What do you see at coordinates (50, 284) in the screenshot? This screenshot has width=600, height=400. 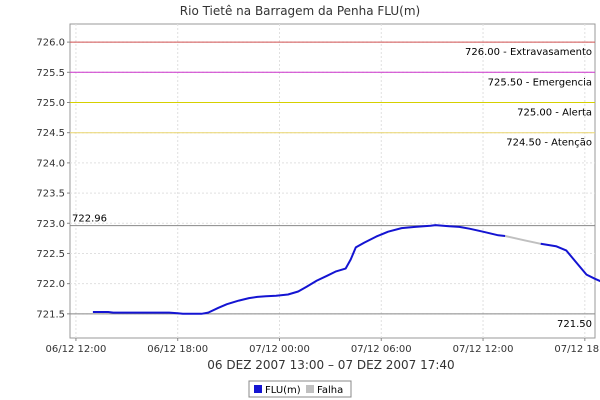 I see `y-tick-label: 722.0` at bounding box center [50, 284].